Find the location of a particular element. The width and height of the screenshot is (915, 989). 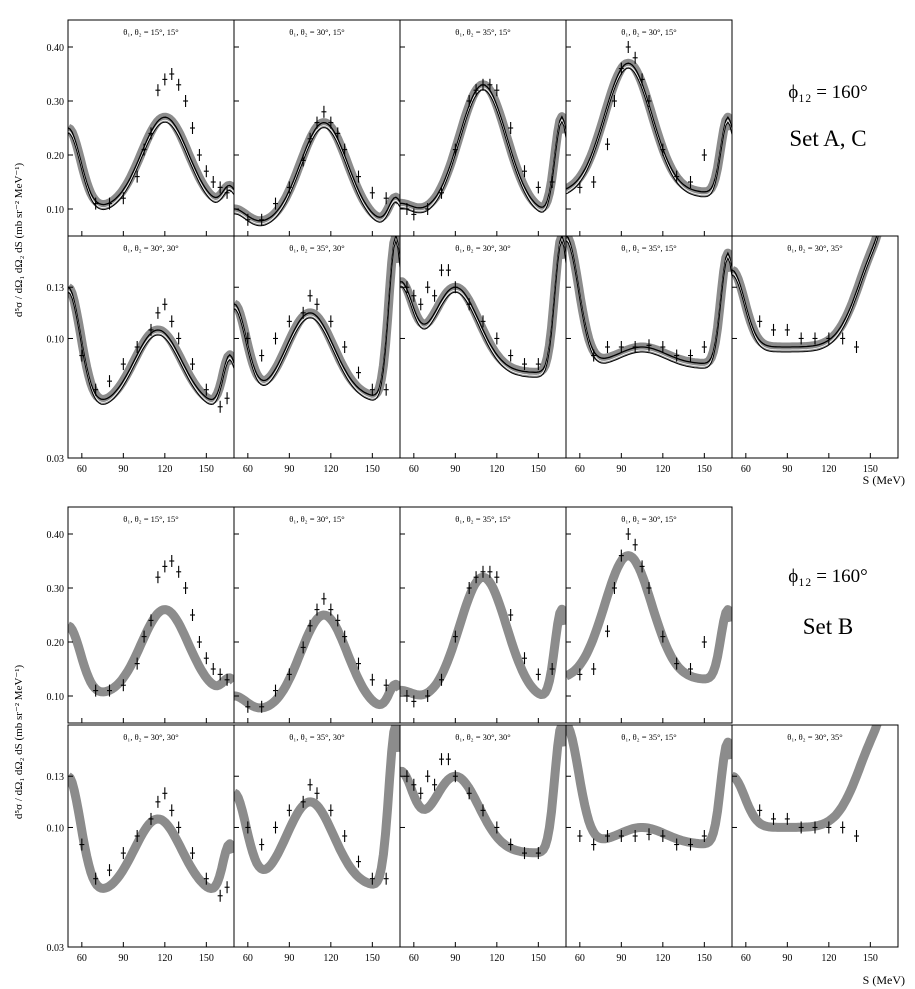

x-tick-label-g0-r1-c4-2: 120 is located at coordinates (828, 469).